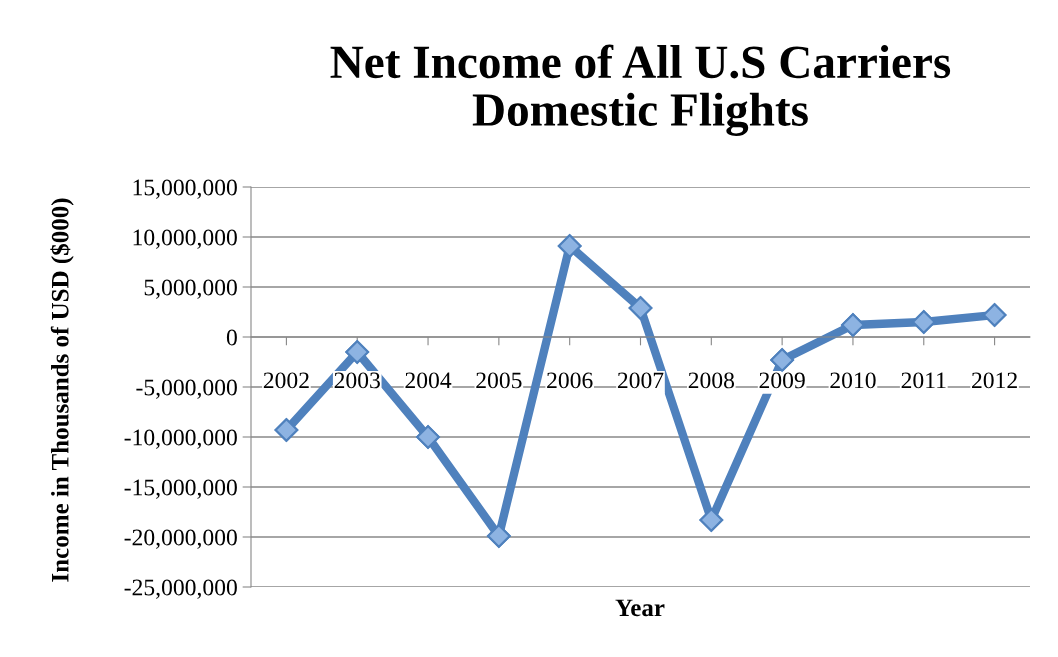 This screenshot has height=657, width=1058. What do you see at coordinates (185, 239) in the screenshot?
I see `y-tick-label: 10,000,000` at bounding box center [185, 239].